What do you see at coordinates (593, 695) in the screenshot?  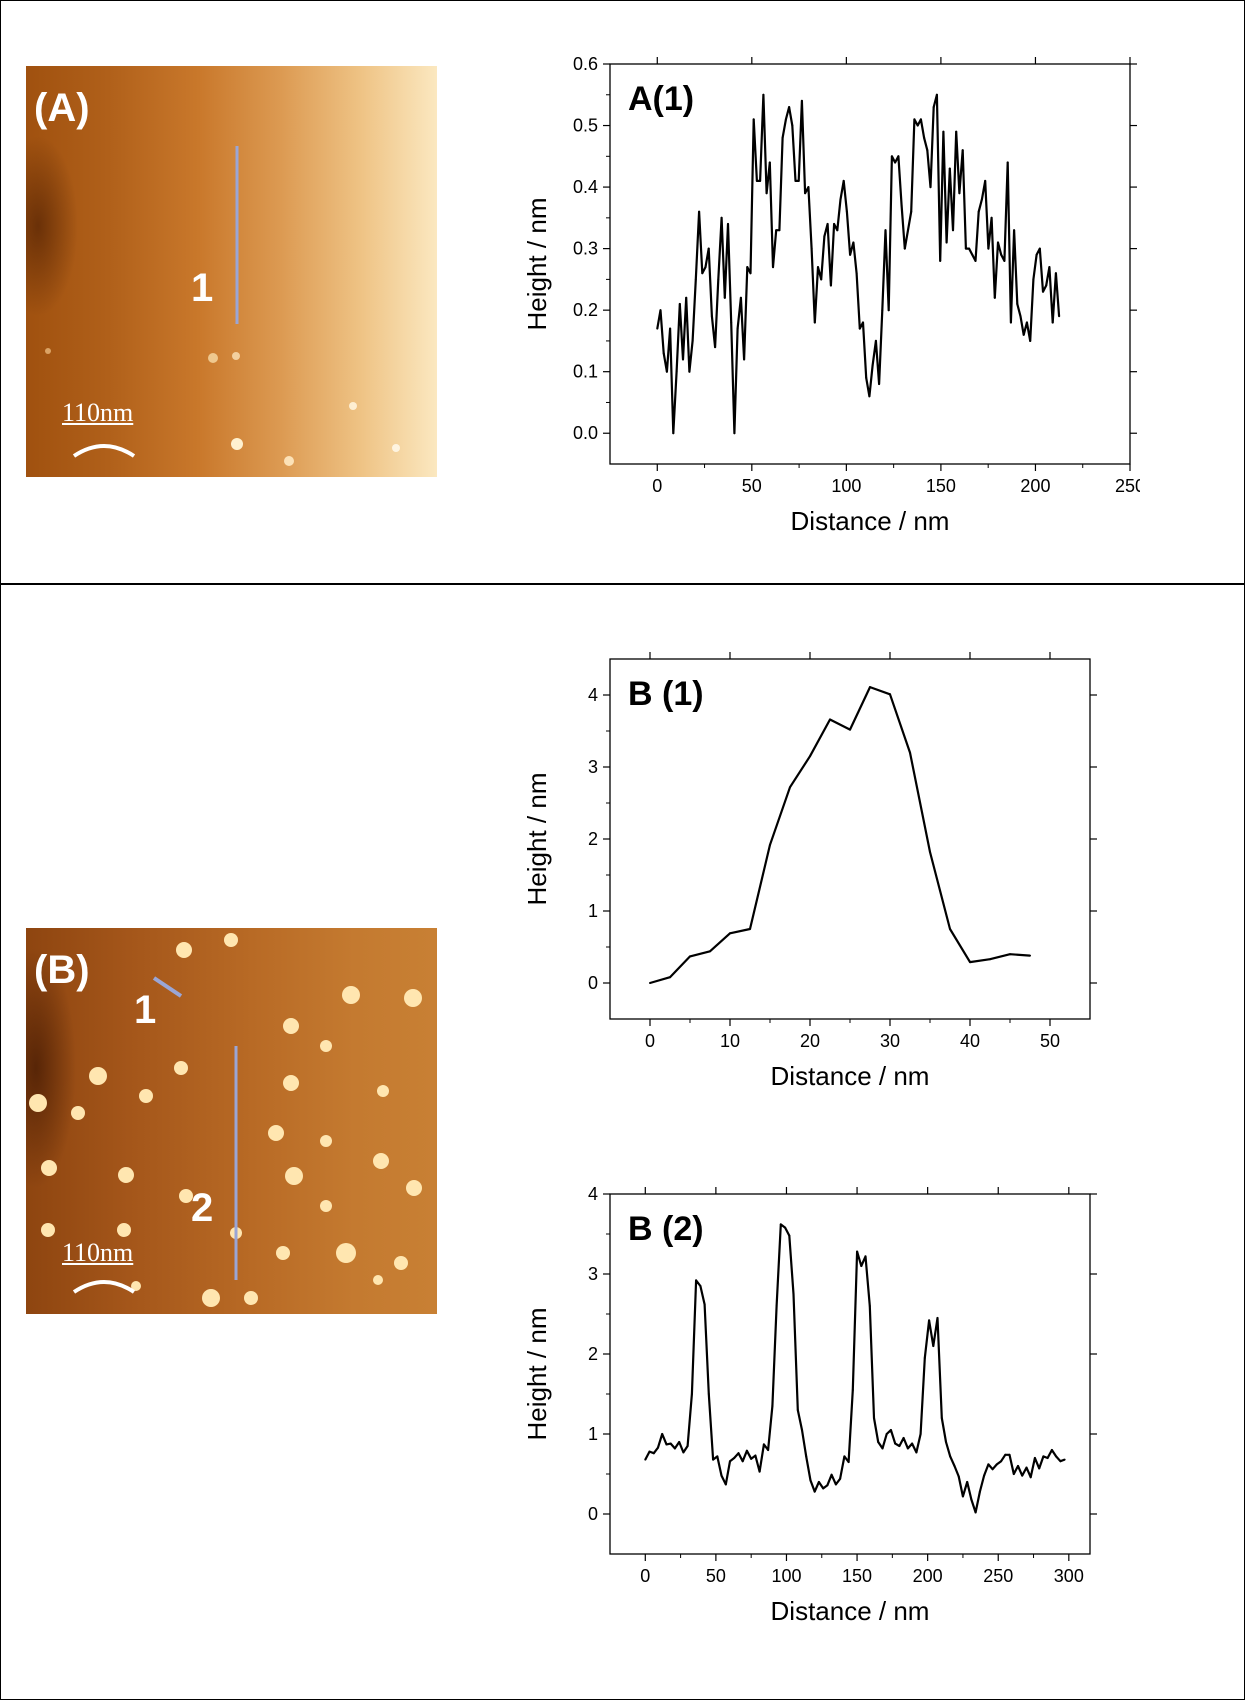 I see `chart-b1-y-tick-label: 4` at bounding box center [593, 695].